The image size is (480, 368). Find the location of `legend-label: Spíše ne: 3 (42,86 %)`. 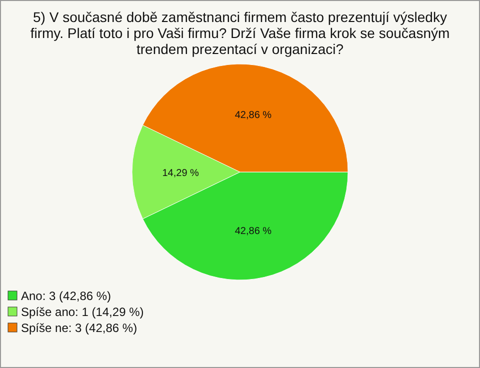

legend-label: Spíše ne: 3 (42,86 %) is located at coordinates (79, 328).